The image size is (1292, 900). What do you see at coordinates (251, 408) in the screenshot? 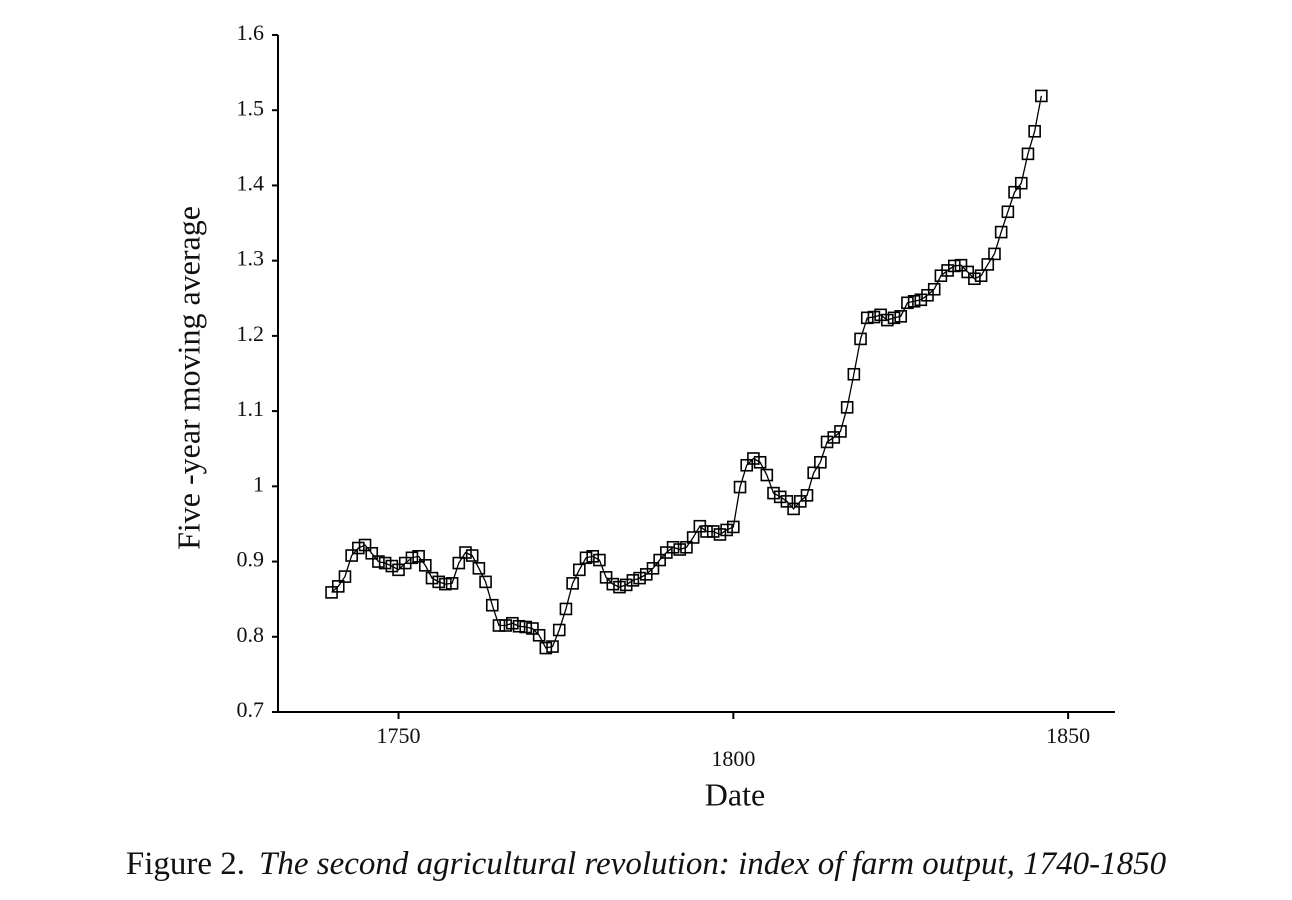
I see `y-tick-label: 1.1` at bounding box center [251, 408].